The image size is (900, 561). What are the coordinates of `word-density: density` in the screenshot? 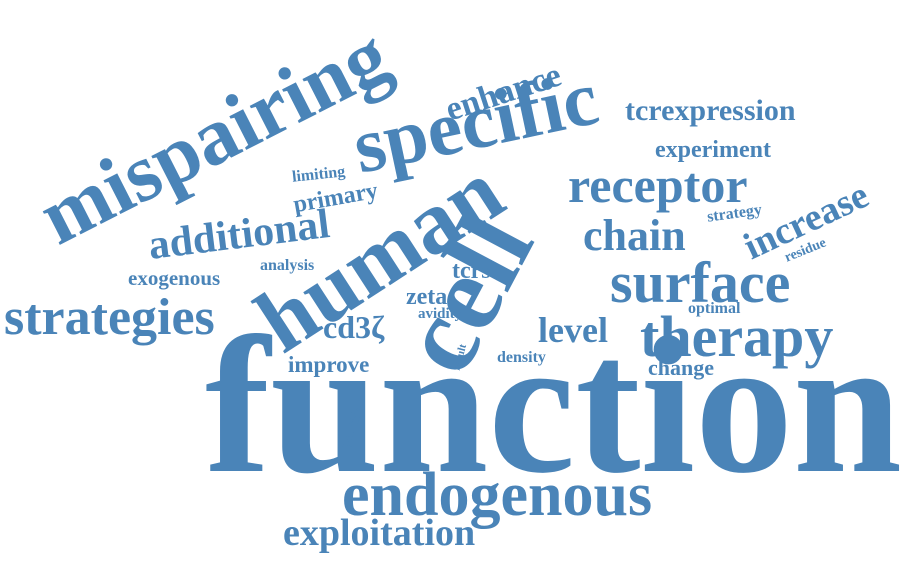 It's located at (521, 357).